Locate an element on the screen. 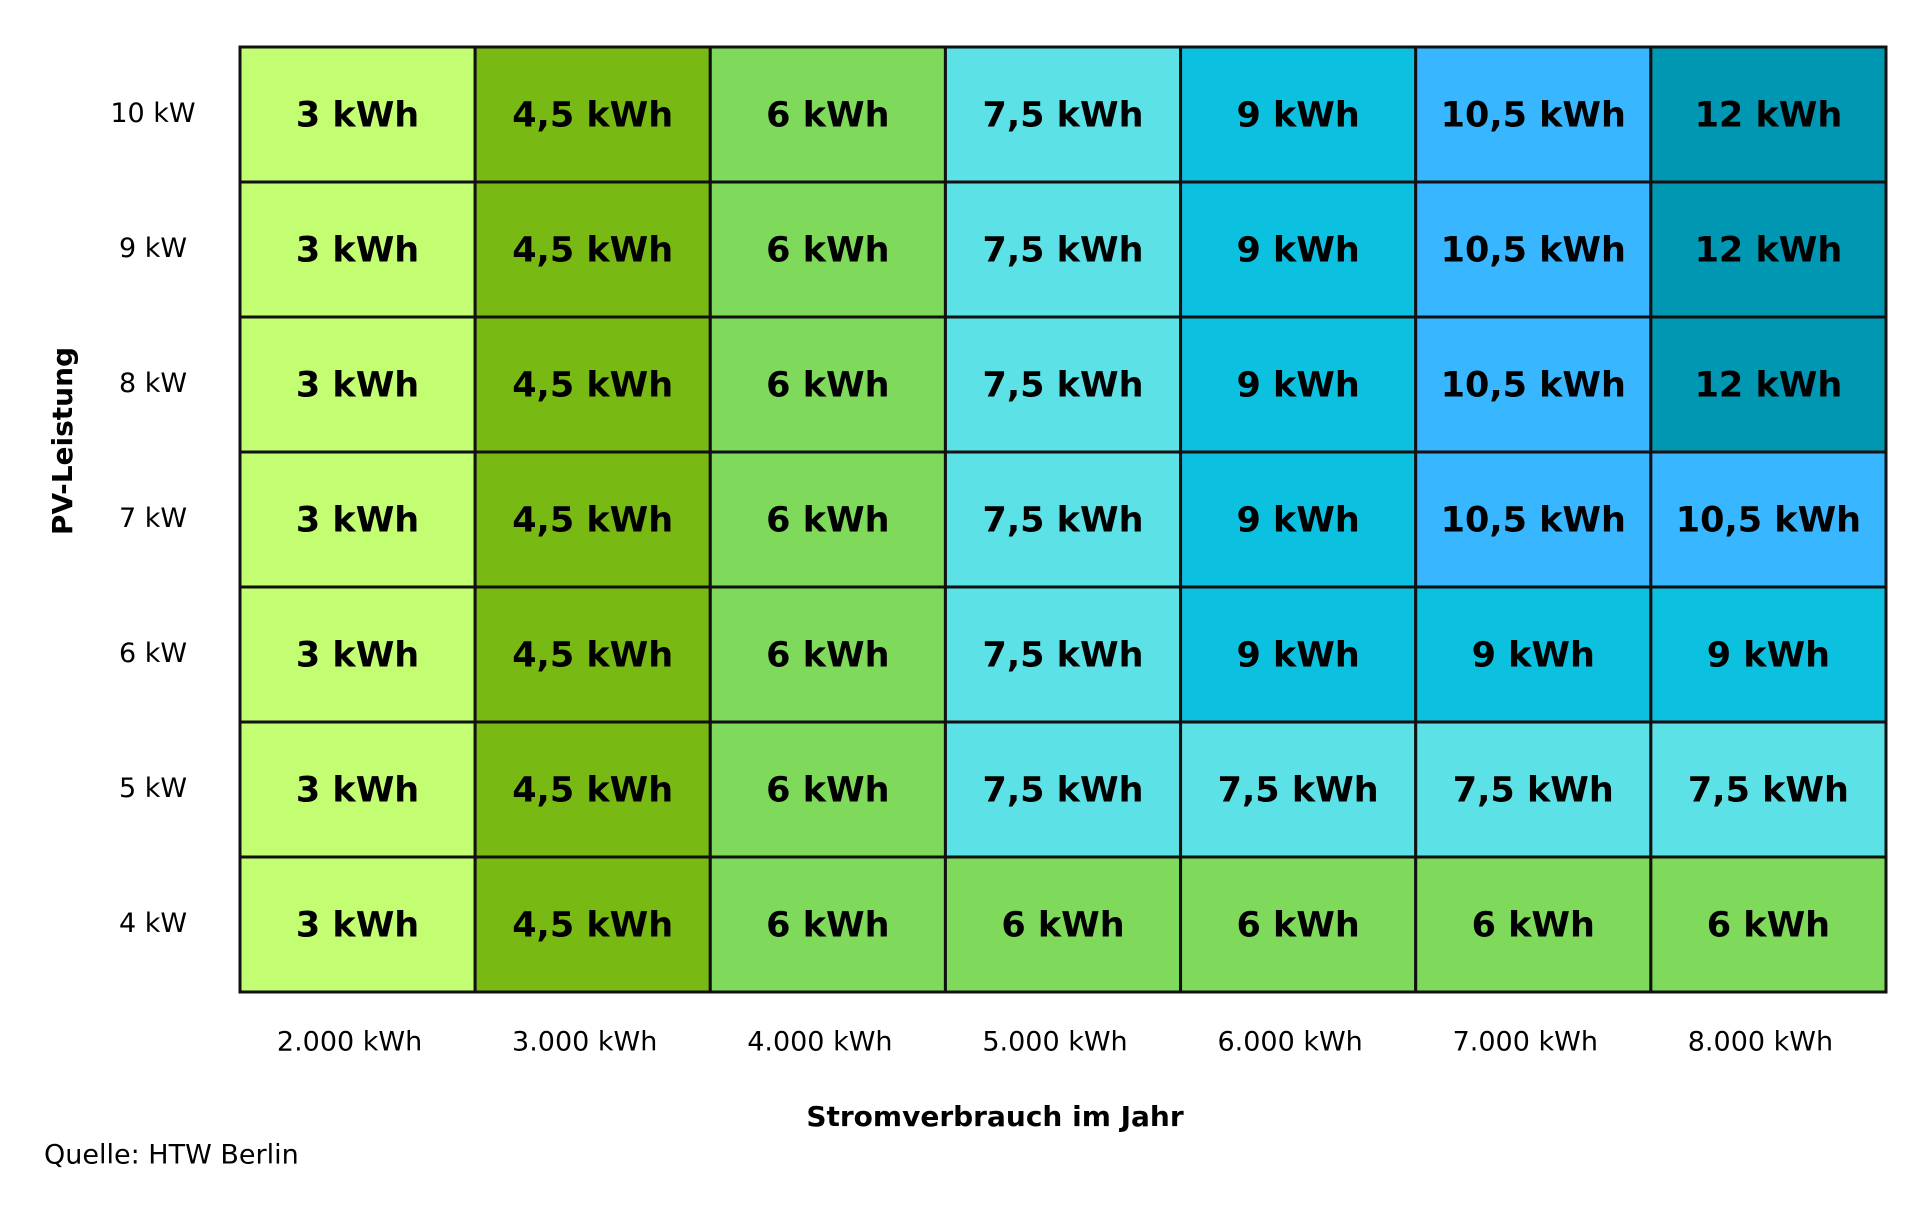  y-tick-label: 9 kW is located at coordinates (153, 248).